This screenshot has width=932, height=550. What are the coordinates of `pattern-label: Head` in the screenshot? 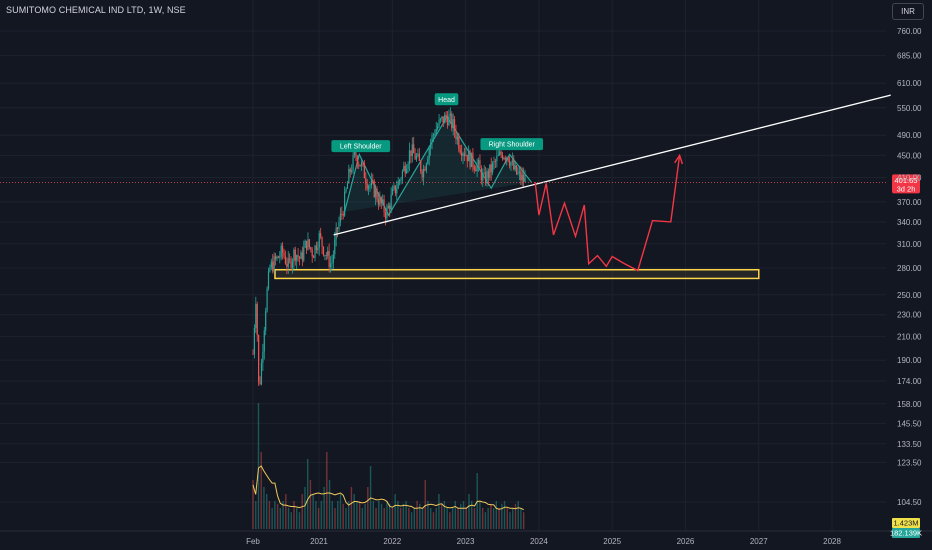 It's located at (446, 100).